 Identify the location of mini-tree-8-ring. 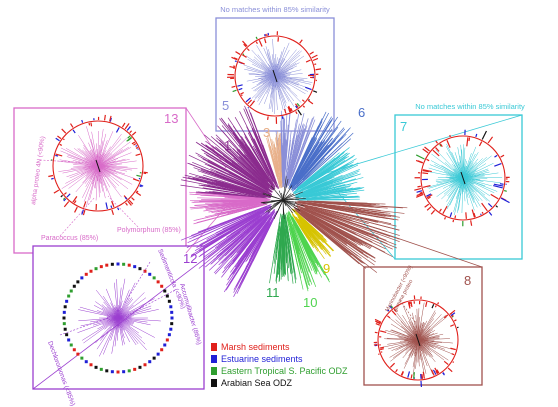
(418, 340).